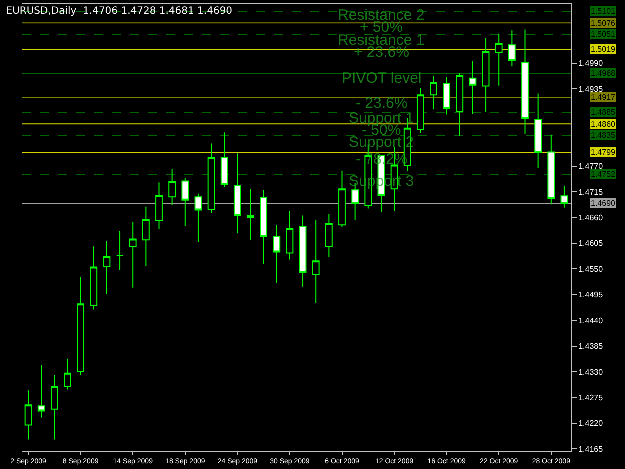 The height and width of the screenshot is (469, 625). I want to click on y-tick-label: 1.4165, so click(591, 449).